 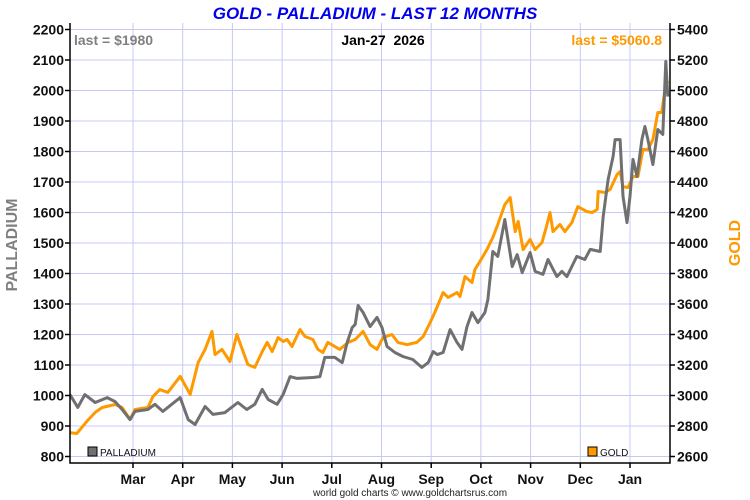 What do you see at coordinates (692, 365) in the screenshot?
I see `right-tick-label: 3200` at bounding box center [692, 365].